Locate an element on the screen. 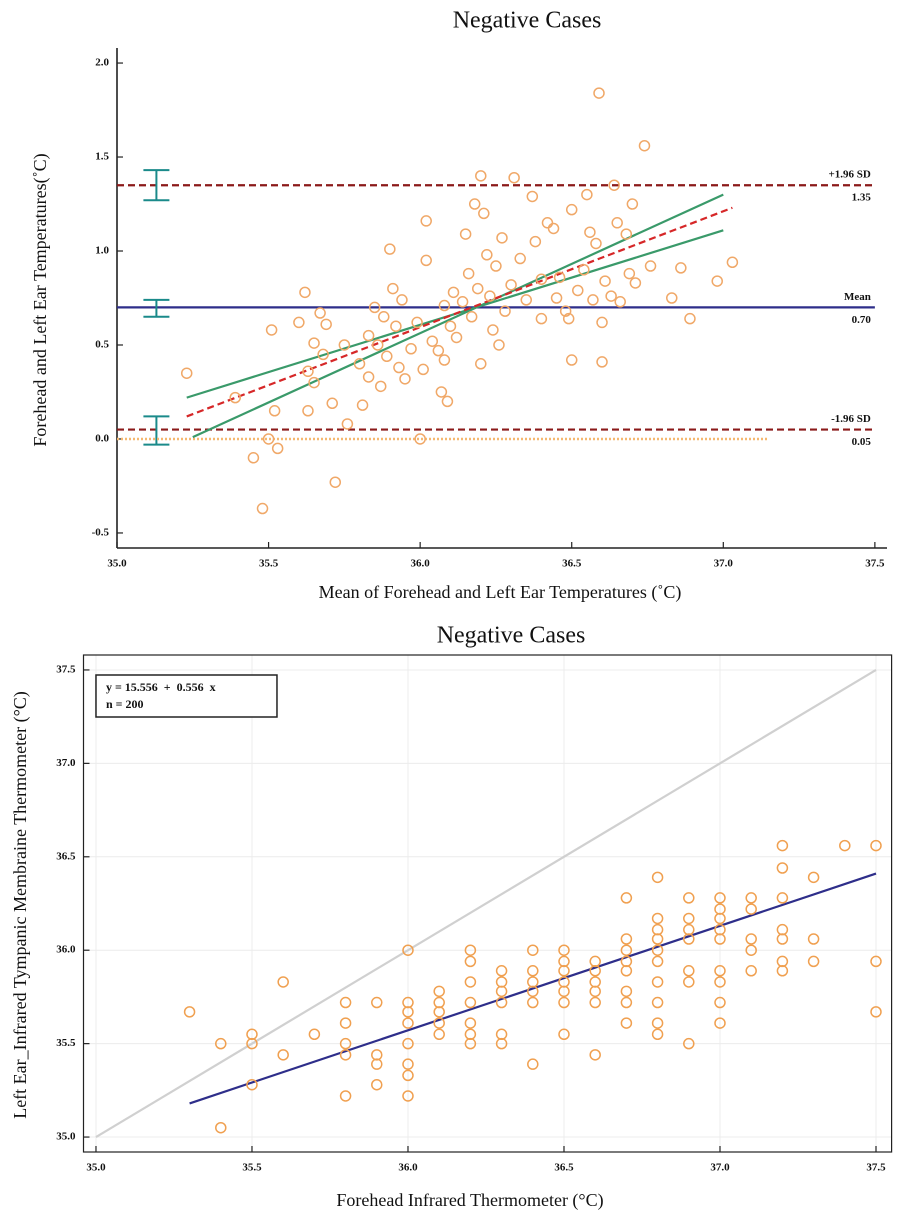 The height and width of the screenshot is (1215, 902). reference-value: 1.35 is located at coordinates (862, 198).